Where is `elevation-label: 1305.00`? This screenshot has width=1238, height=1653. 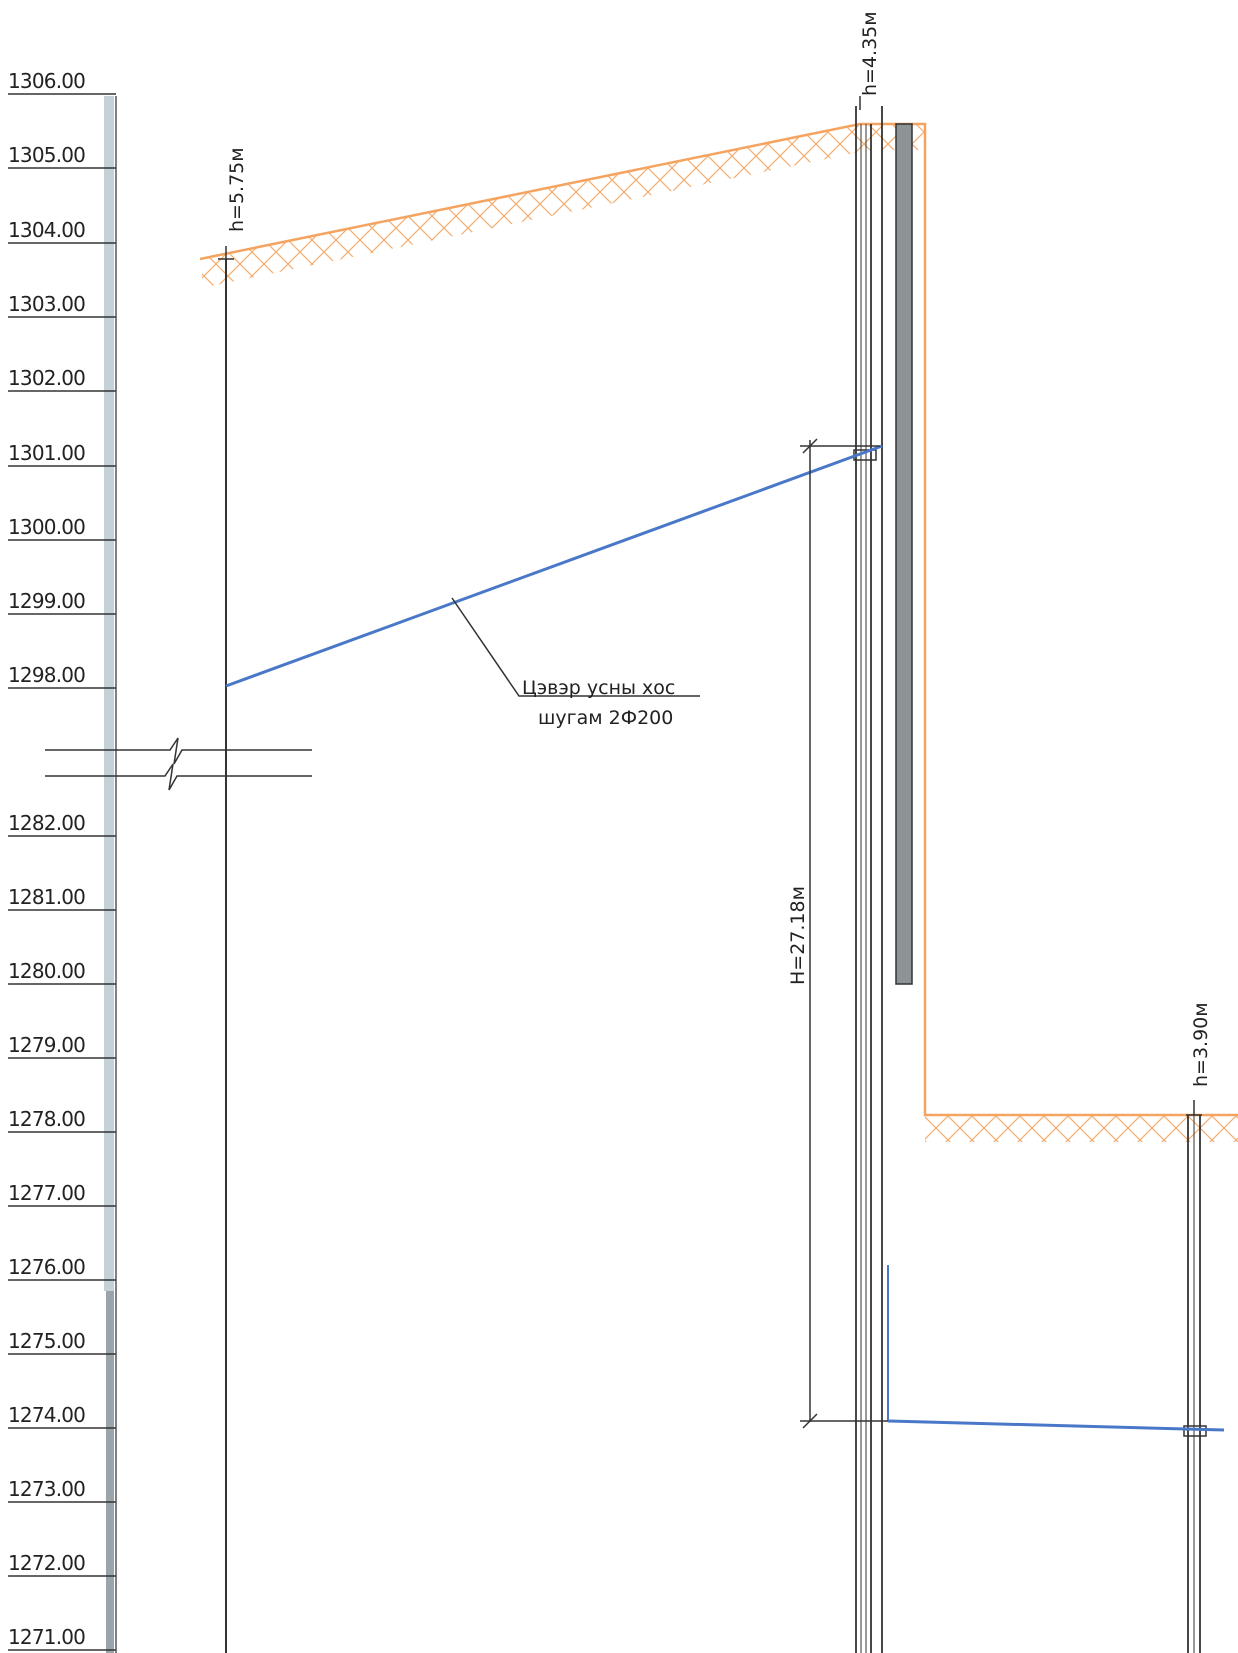 elevation-label: 1305.00 is located at coordinates (46, 155).